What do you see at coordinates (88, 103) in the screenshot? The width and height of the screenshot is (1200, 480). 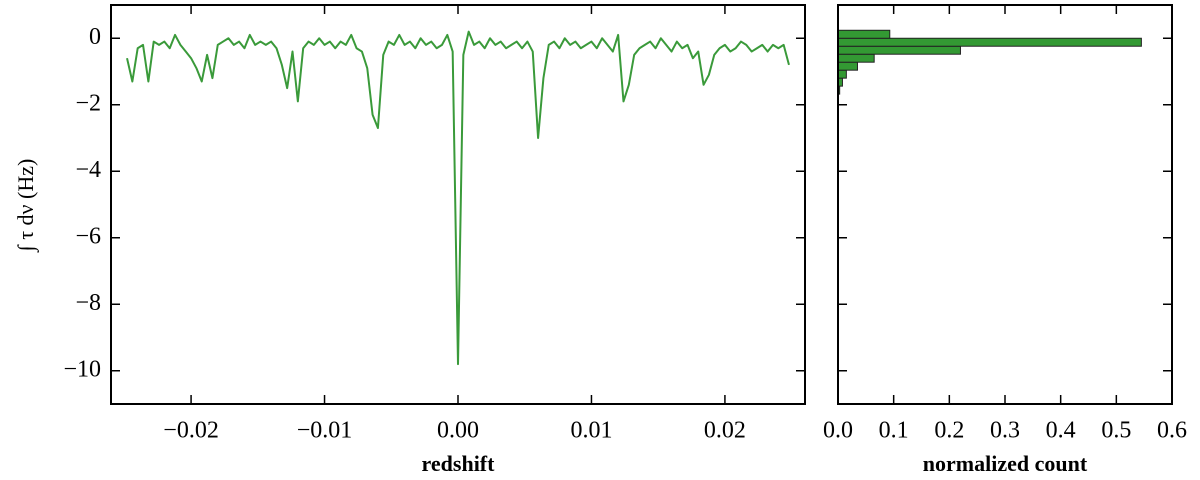 I see `y-tick-label: −2` at bounding box center [88, 103].